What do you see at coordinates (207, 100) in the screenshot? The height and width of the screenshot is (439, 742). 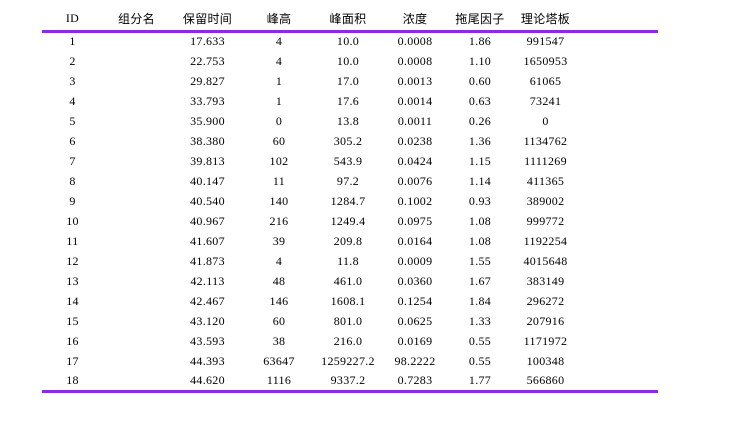 I see `cell-retention-time: 33.793` at bounding box center [207, 100].